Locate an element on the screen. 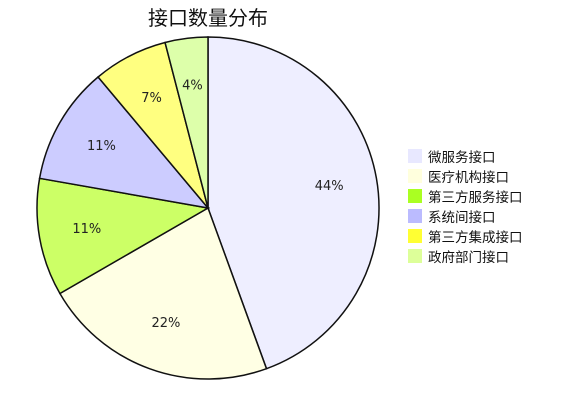  legend-label-4: 第三方集成接口 is located at coordinates (475, 238).